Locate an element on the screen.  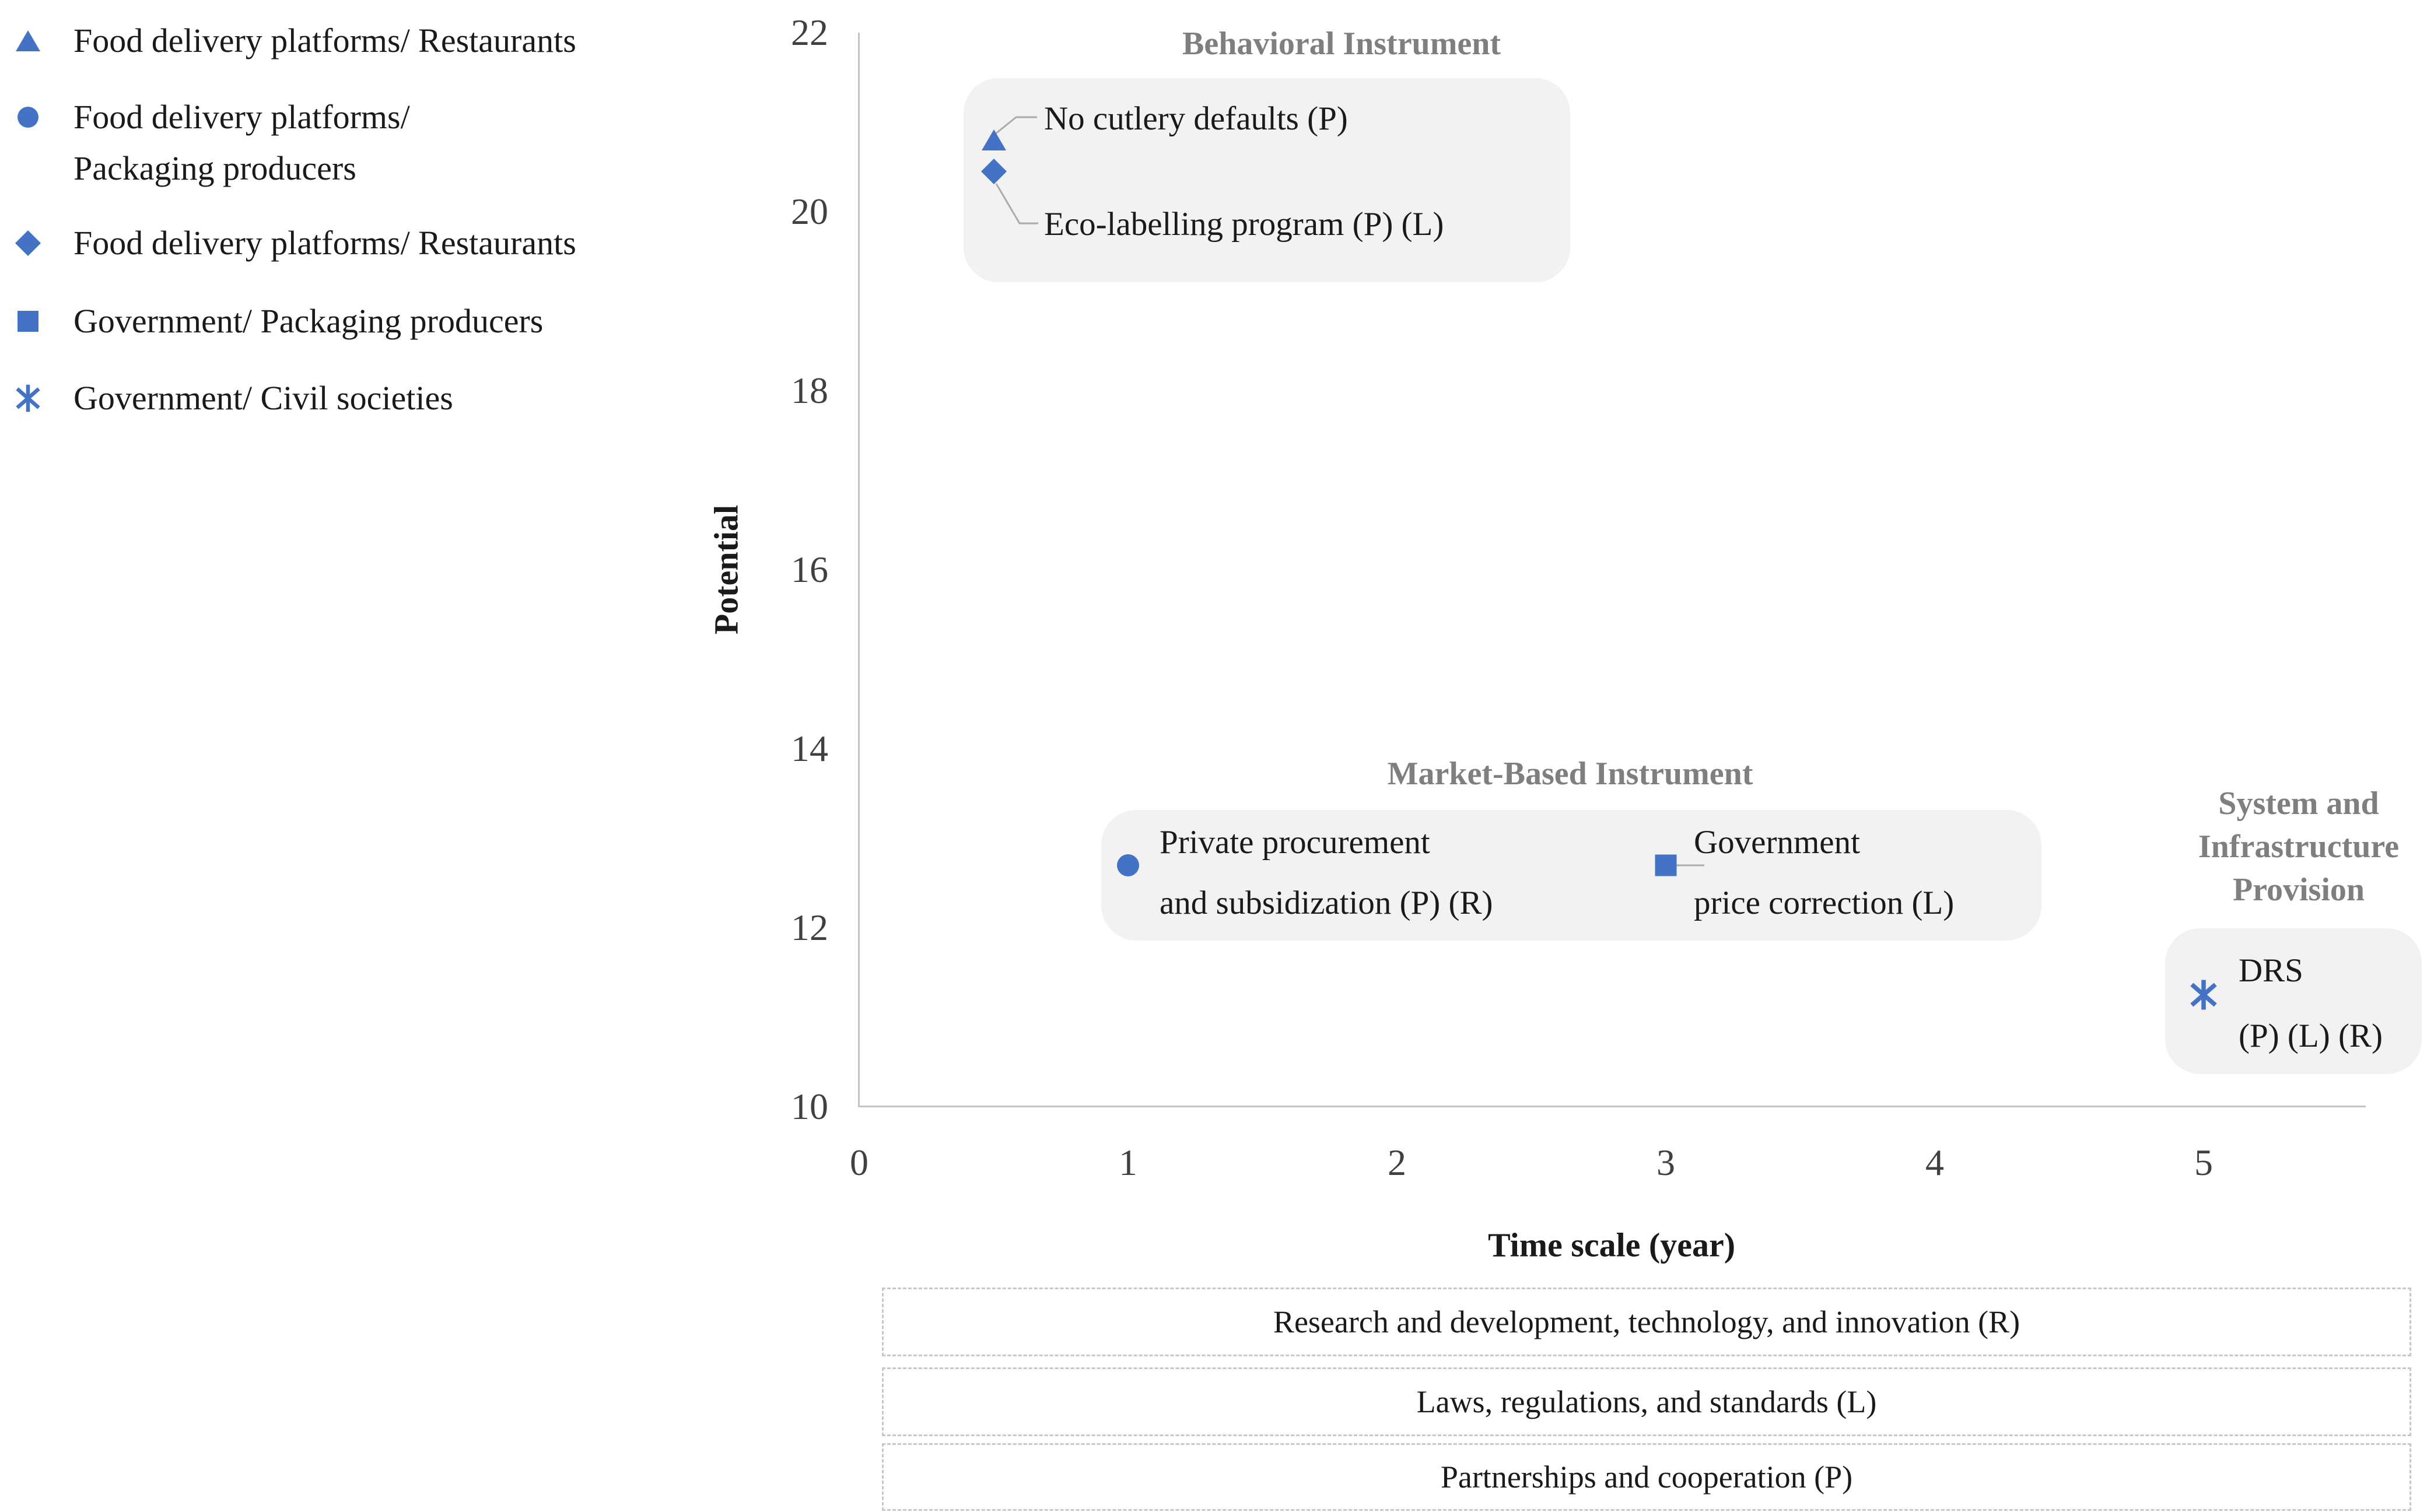
leader-no-cutlery is located at coordinates (1016, 125).